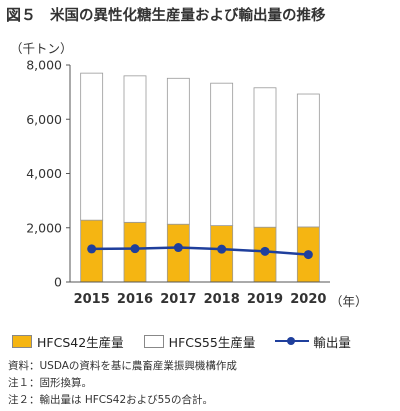 Image resolution: width=400 pixels, height=411 pixels. Describe the element at coordinates (44, 227) in the screenshot. I see `y-tick-label: 2,000` at that location.